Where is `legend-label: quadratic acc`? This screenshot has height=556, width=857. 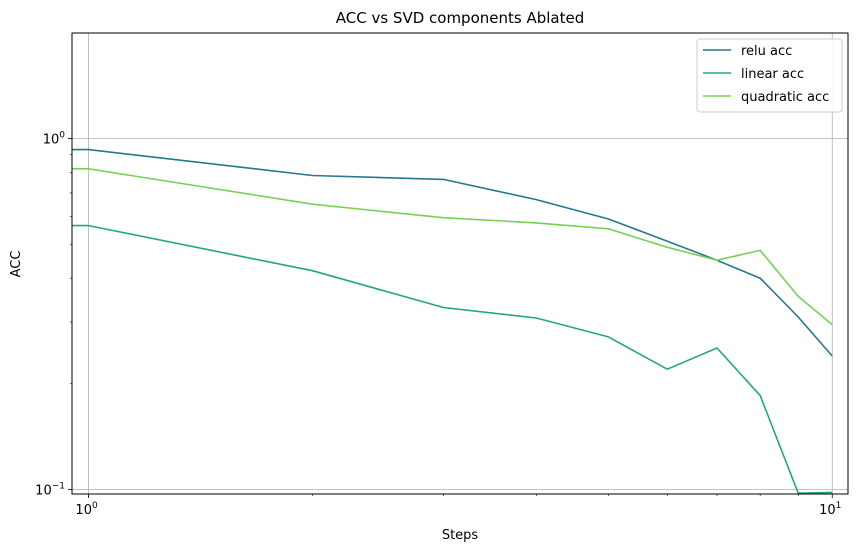
legend-label: quadratic acc is located at coordinates (785, 97).